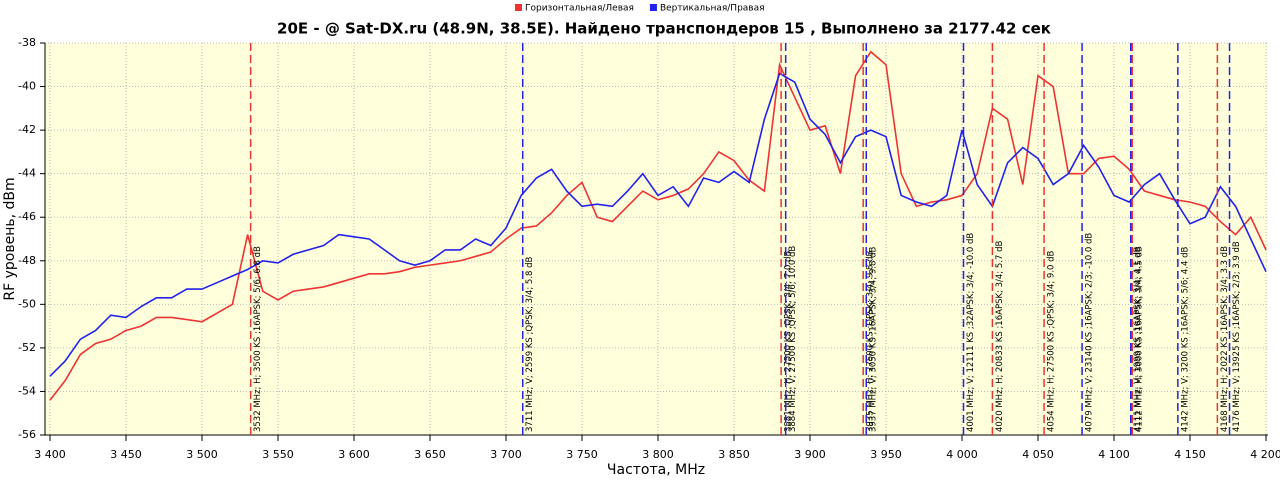  What do you see at coordinates (354, 454) in the screenshot?
I see `x-tick-label: 3 600` at bounding box center [354, 454].